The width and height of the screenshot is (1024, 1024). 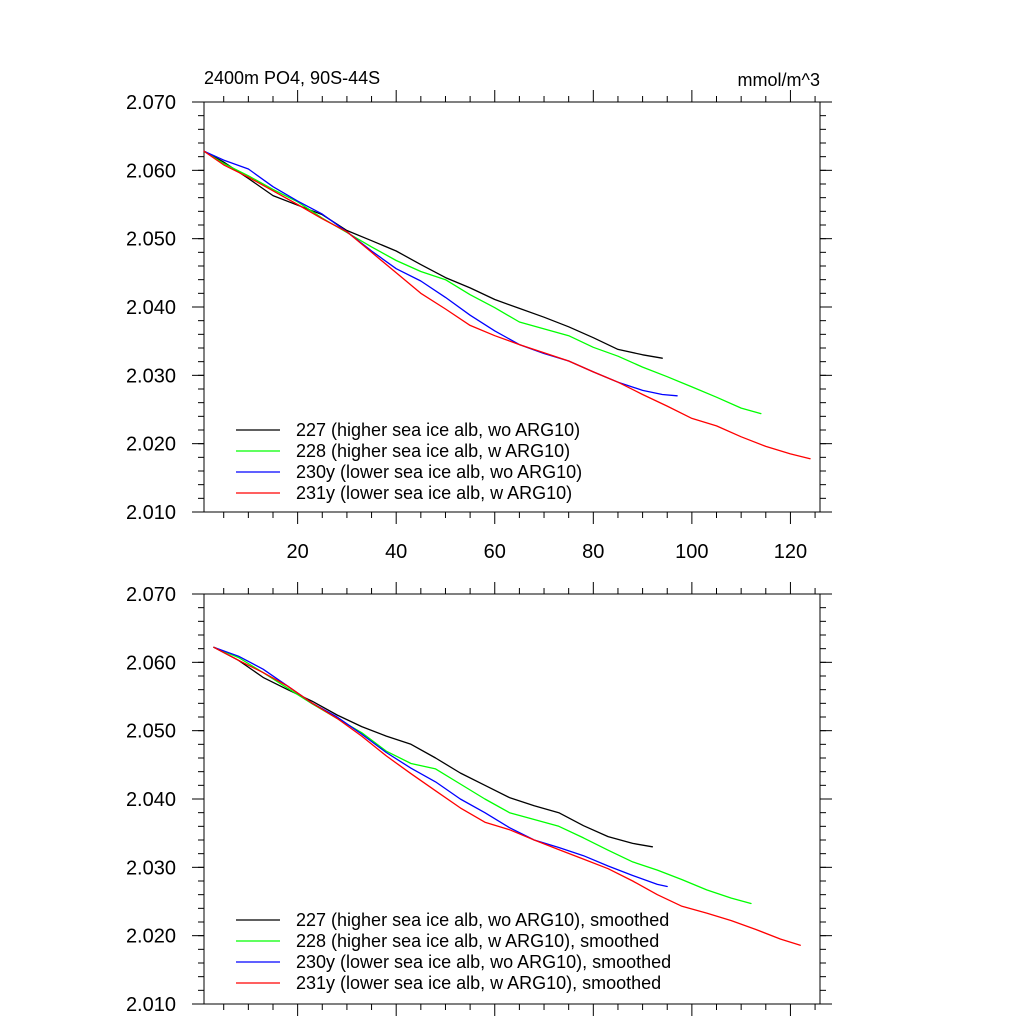 I want to click on bottom-y-tick-label: 2.070, so click(x=151, y=595).